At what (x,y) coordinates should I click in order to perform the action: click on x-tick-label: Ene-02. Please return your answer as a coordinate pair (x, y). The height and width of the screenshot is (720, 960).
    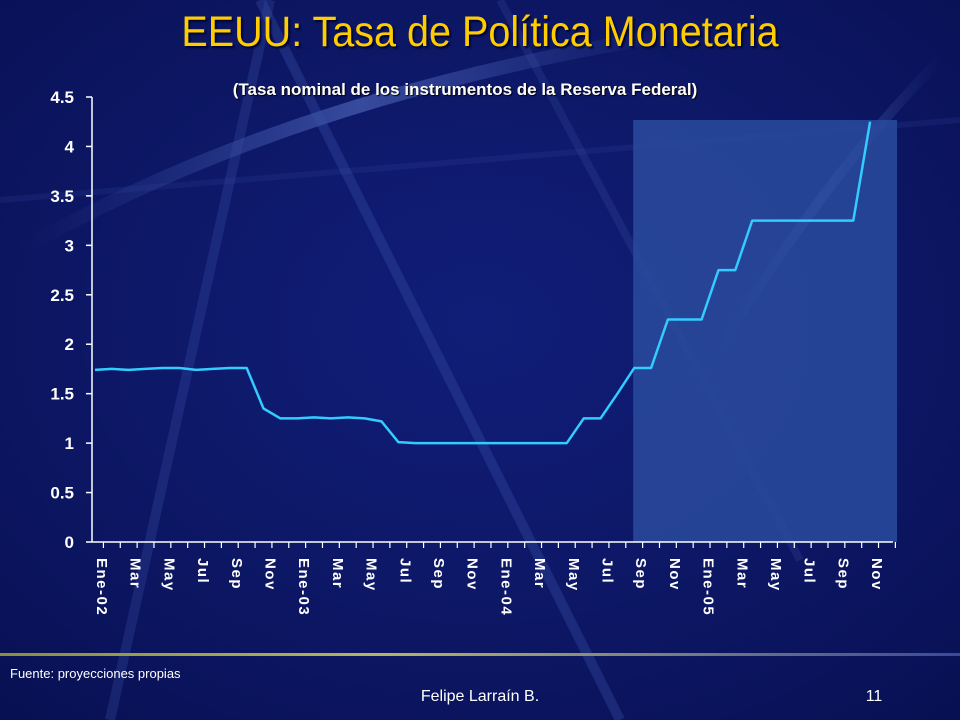
    Looking at the image, I should click on (101, 587).